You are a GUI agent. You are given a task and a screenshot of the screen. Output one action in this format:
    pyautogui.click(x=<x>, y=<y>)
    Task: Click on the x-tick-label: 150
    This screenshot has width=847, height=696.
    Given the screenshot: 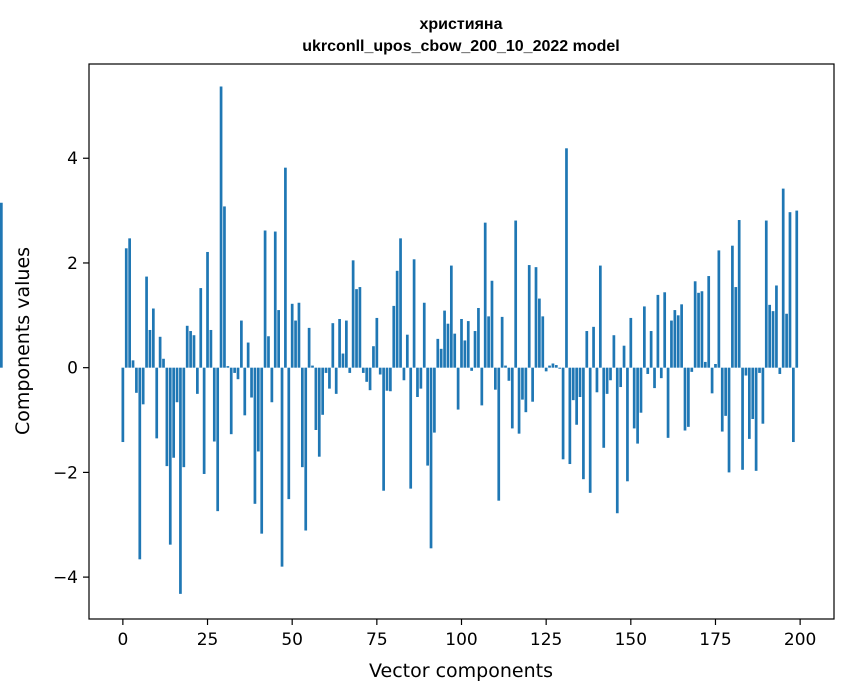 What is the action you would take?
    pyautogui.click(x=631, y=640)
    